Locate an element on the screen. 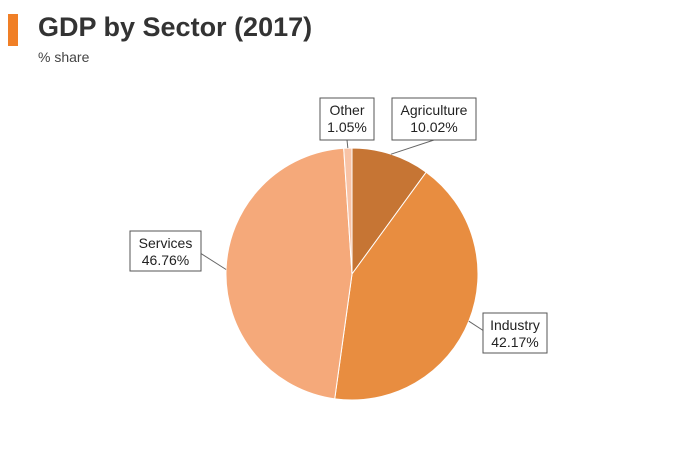  pie-slice-services is located at coordinates (289, 273).